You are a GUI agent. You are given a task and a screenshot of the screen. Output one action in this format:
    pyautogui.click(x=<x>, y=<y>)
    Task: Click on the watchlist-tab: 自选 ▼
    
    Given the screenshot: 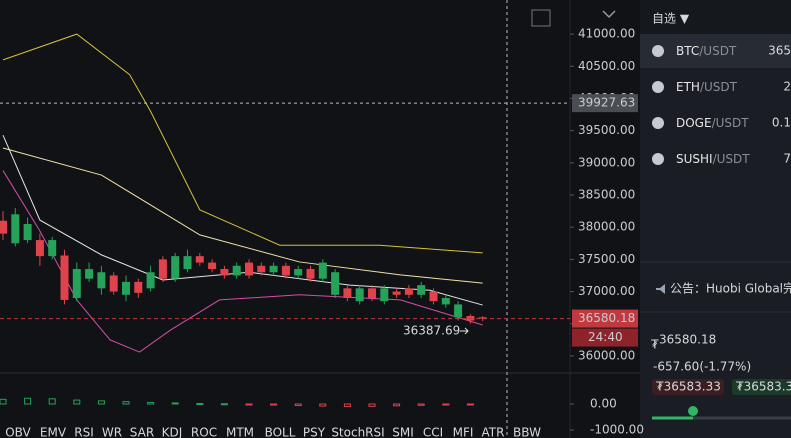 What is the action you would take?
    pyautogui.click(x=671, y=19)
    